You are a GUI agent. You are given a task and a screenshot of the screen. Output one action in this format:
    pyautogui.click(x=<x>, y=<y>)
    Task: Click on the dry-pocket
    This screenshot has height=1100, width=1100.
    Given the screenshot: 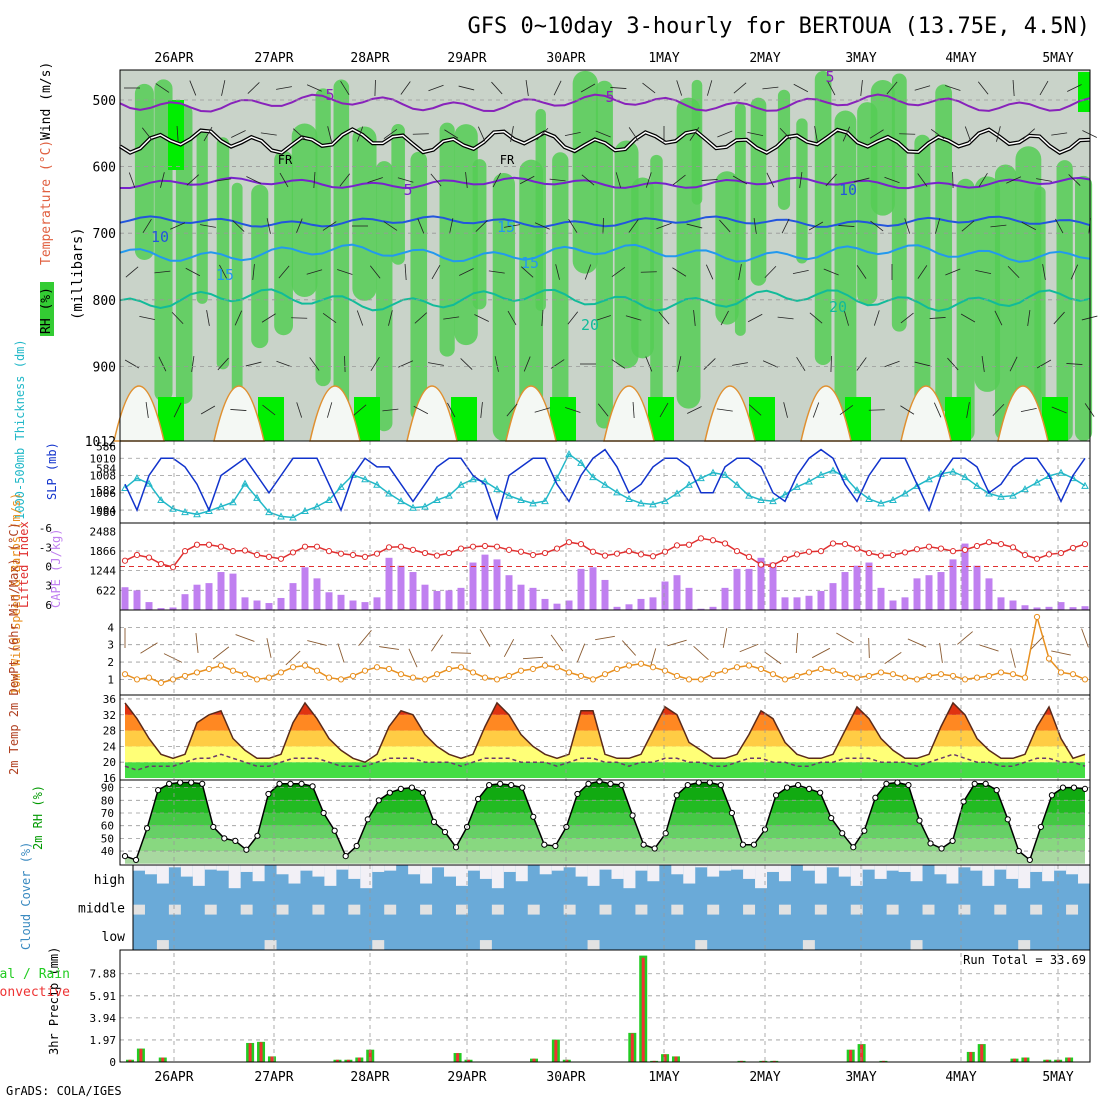 What is the action you would take?
    pyautogui.click(x=239, y=413)
    